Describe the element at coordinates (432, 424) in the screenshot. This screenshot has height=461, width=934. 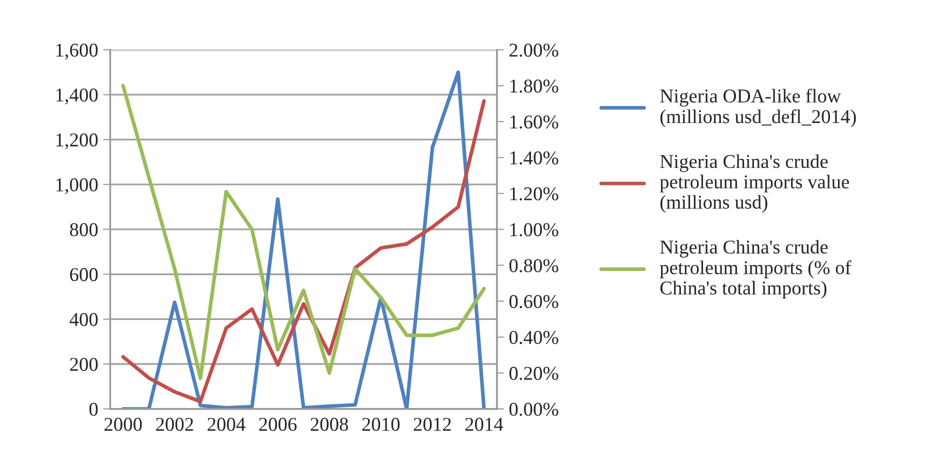
I see `x-tick-label: 2012` at that location.